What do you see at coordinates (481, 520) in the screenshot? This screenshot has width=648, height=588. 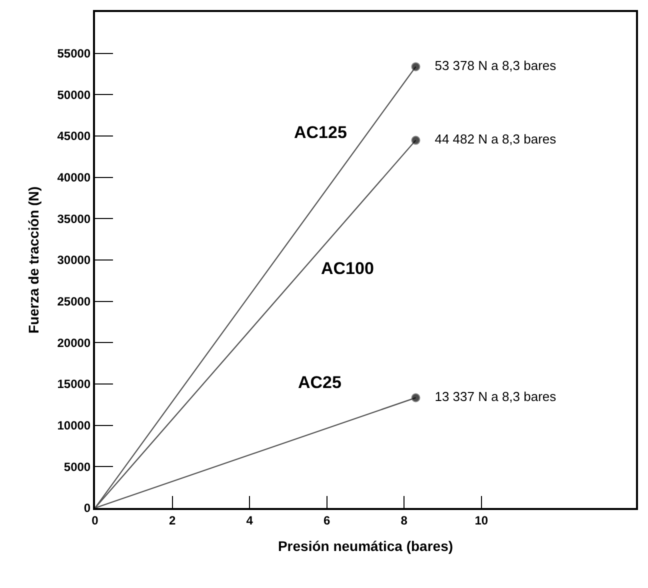 I see `x-tick-label: 10` at bounding box center [481, 520].